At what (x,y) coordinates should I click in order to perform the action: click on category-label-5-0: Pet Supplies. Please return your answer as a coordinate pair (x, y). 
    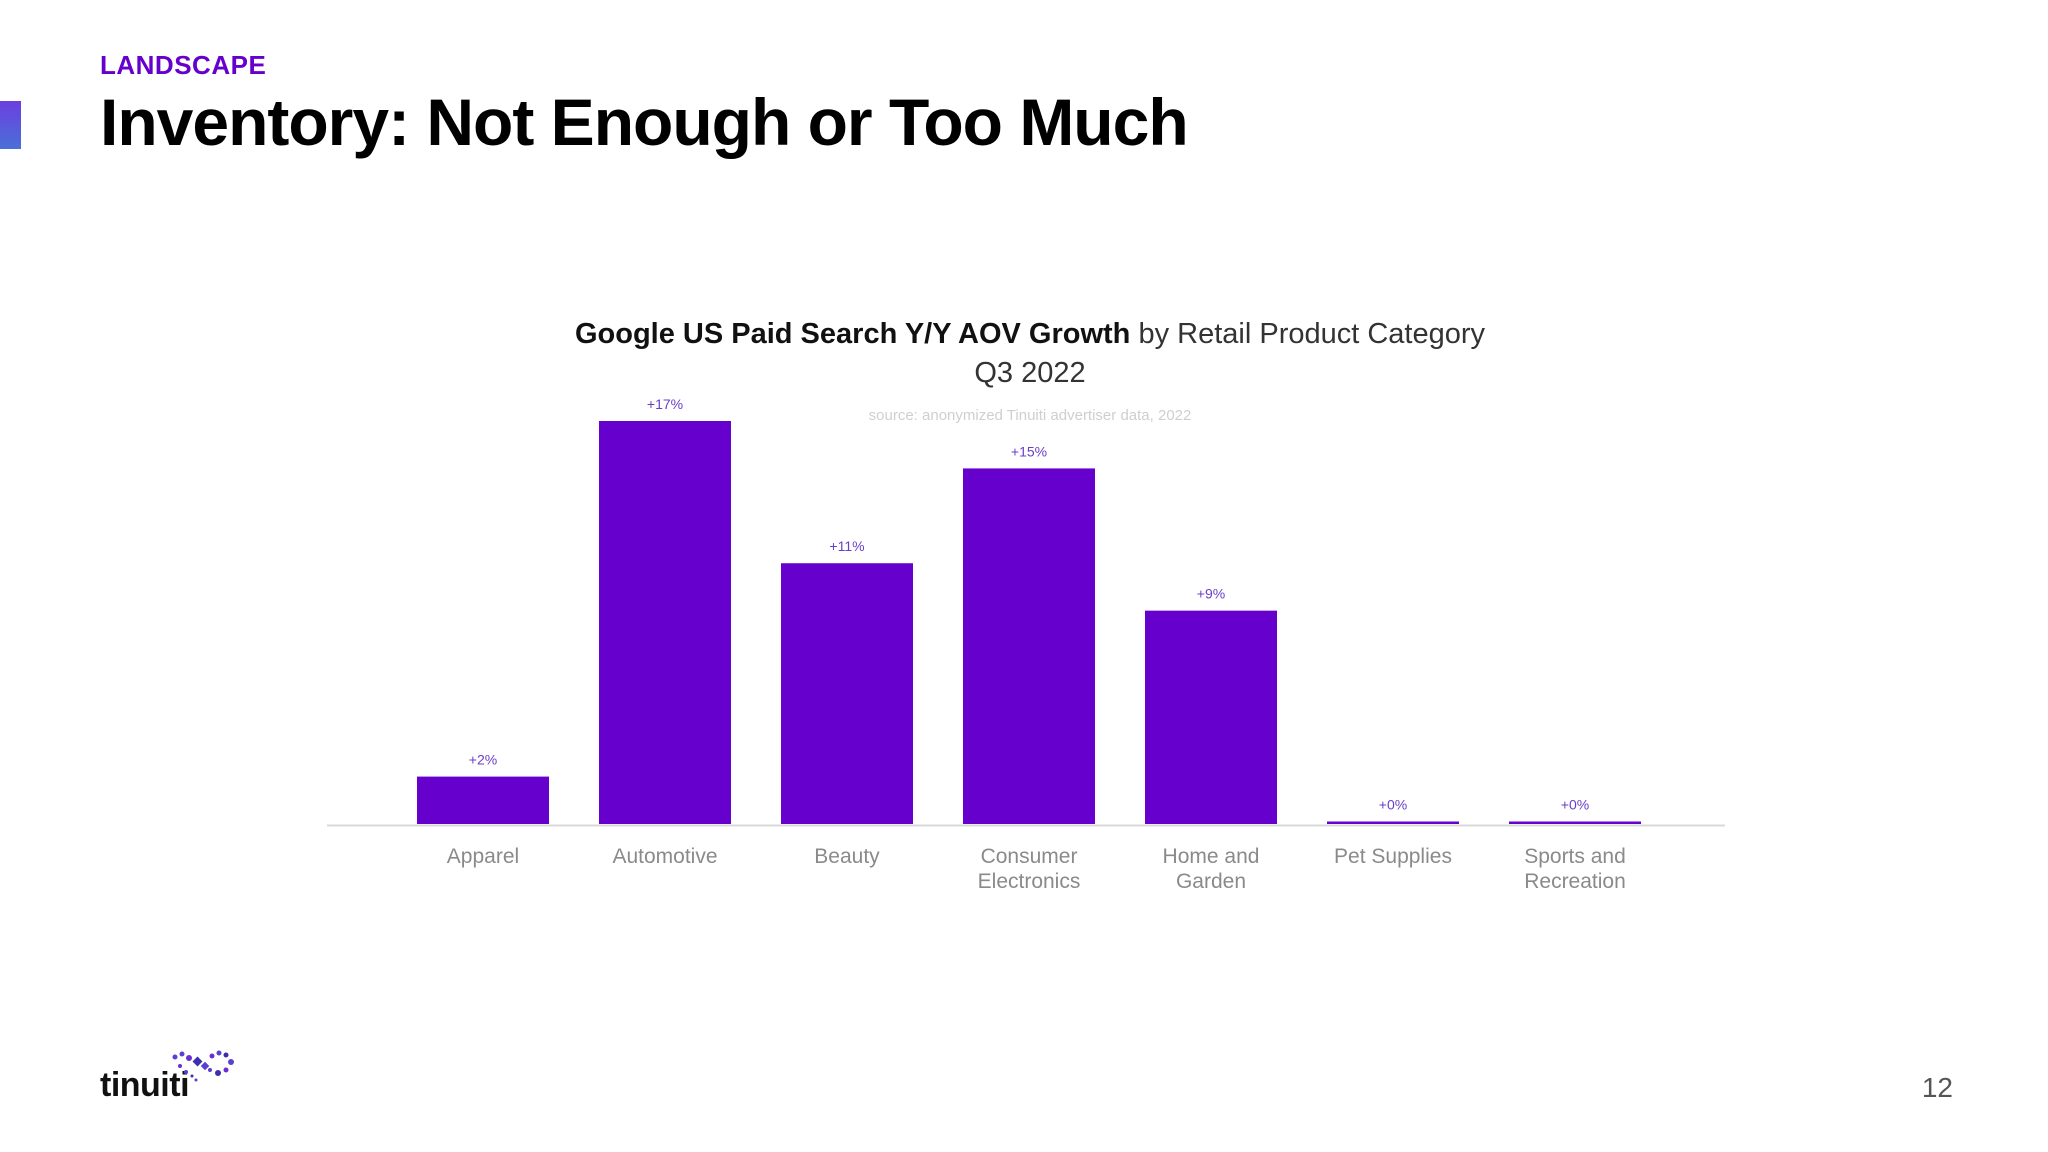
    Looking at the image, I should click on (1393, 856).